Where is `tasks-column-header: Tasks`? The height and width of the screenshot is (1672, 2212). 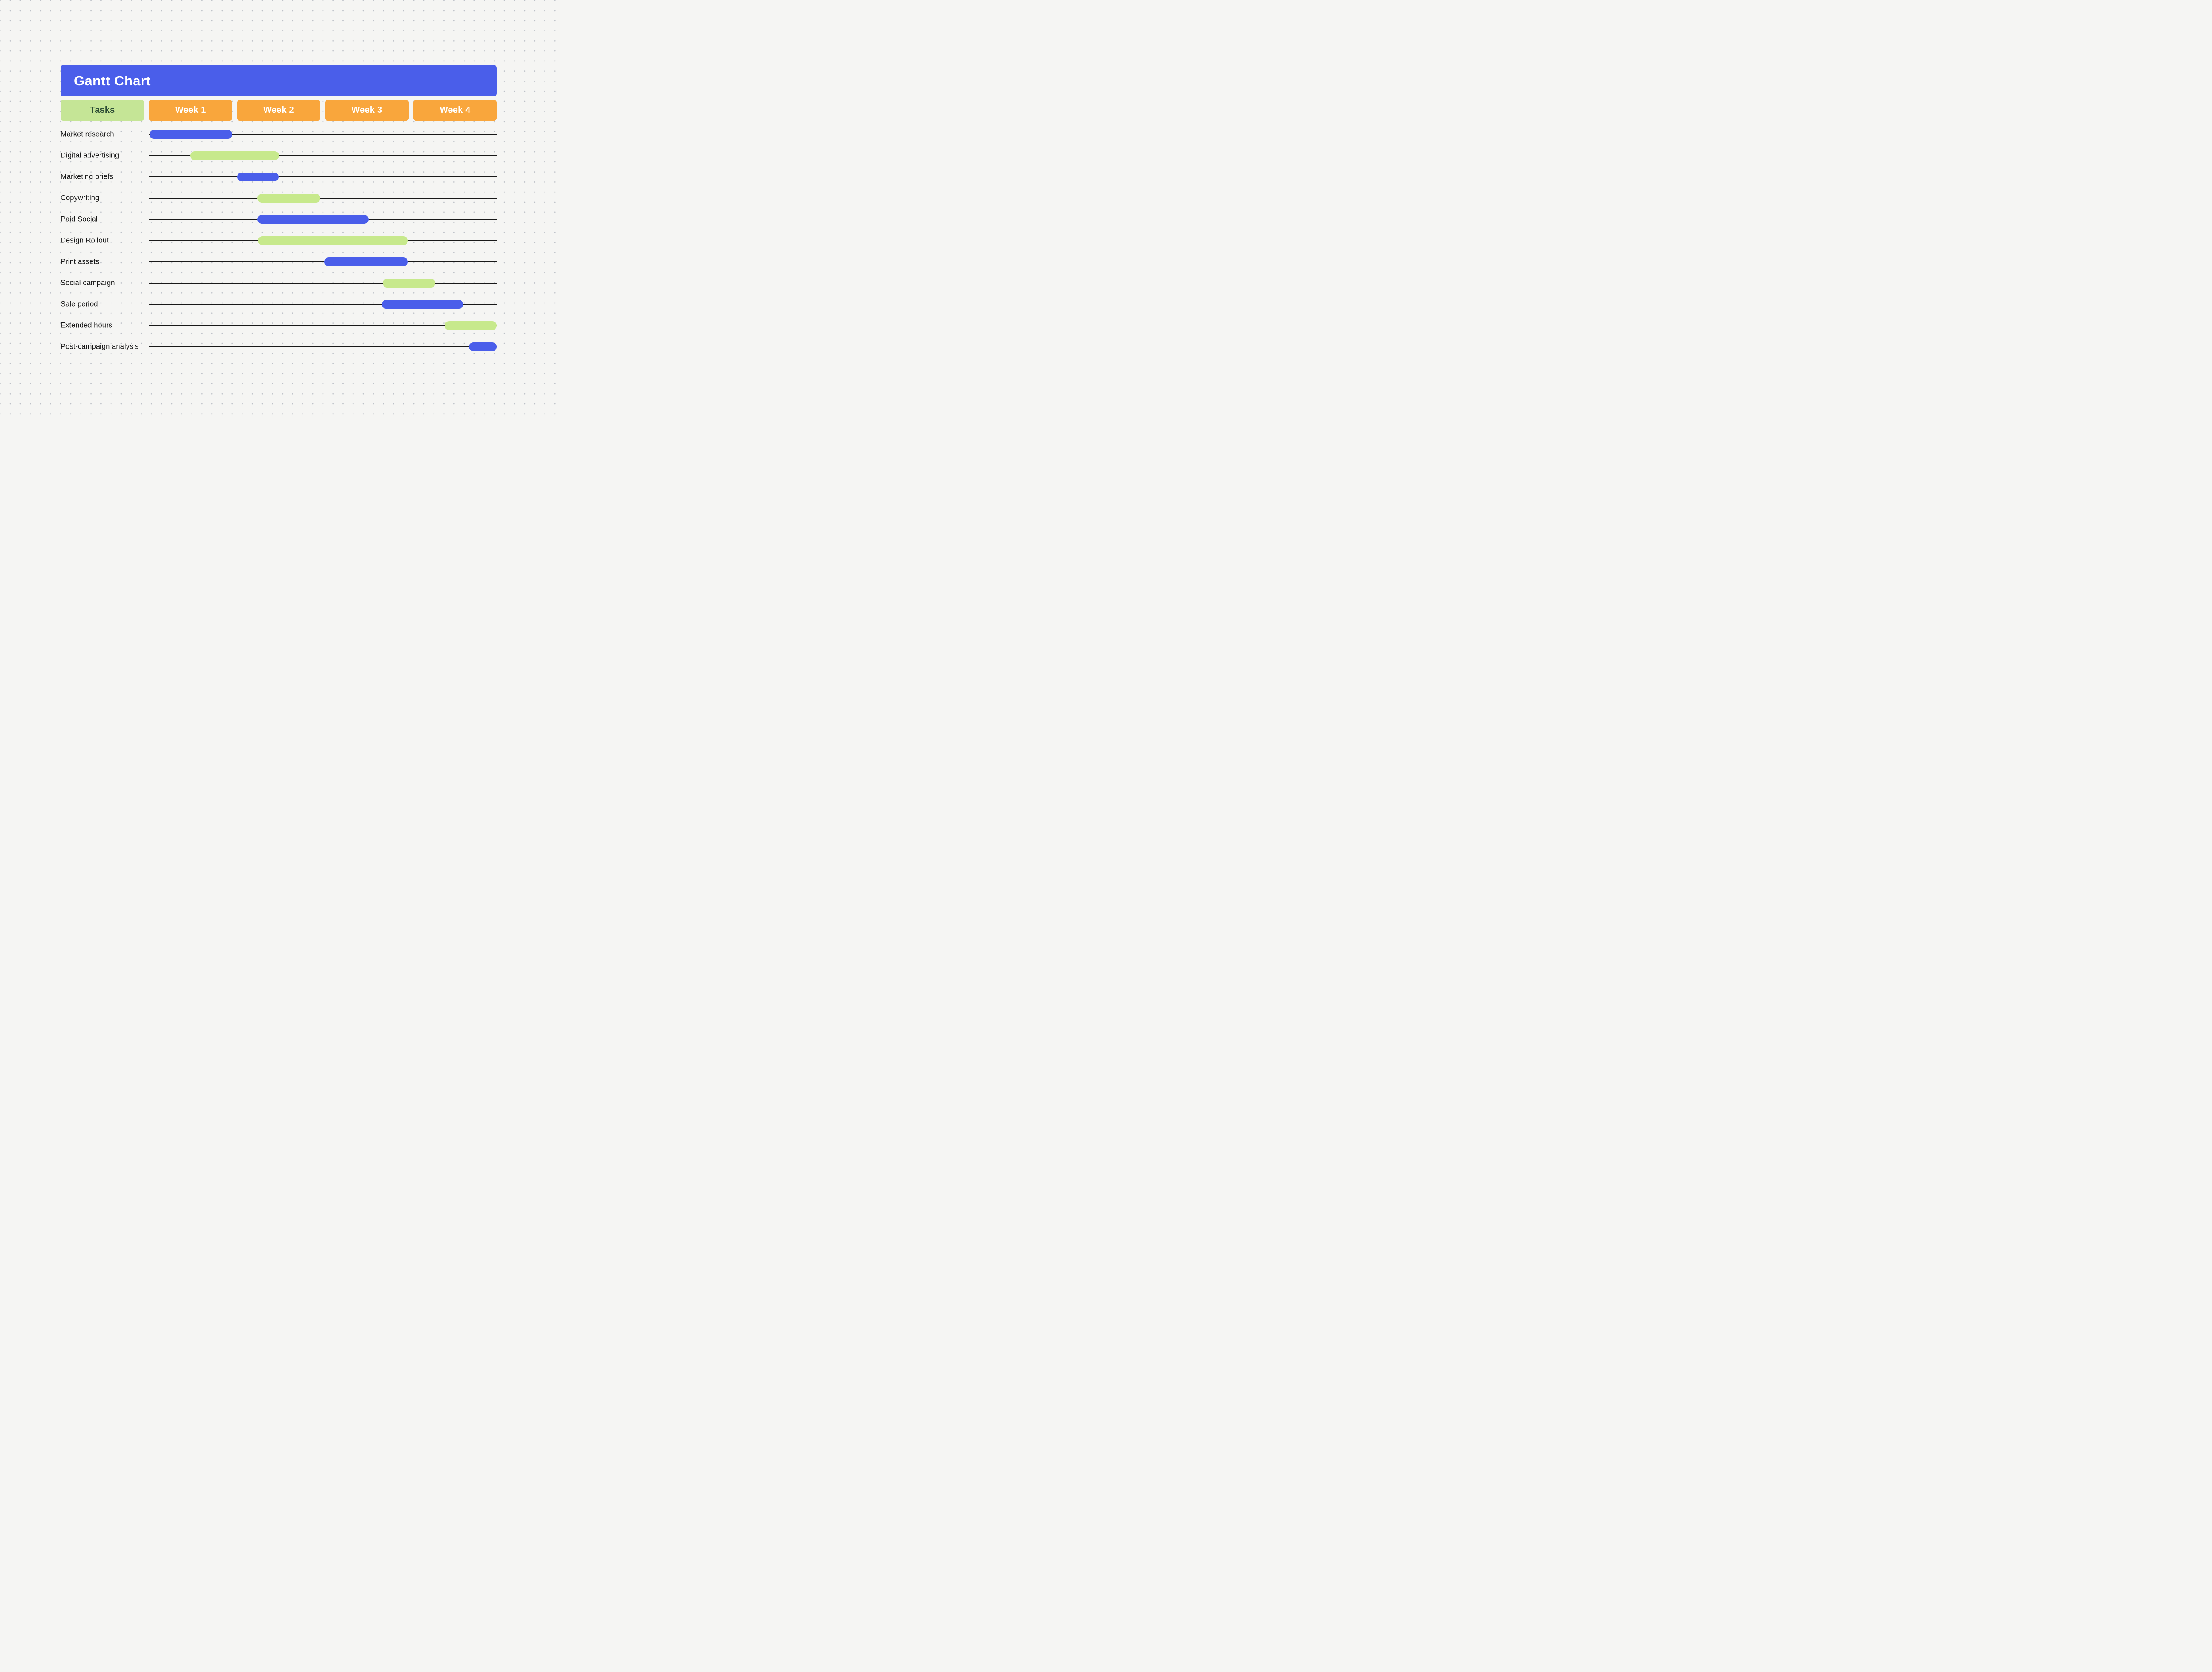
tasks-column-header: Tasks is located at coordinates (103, 110).